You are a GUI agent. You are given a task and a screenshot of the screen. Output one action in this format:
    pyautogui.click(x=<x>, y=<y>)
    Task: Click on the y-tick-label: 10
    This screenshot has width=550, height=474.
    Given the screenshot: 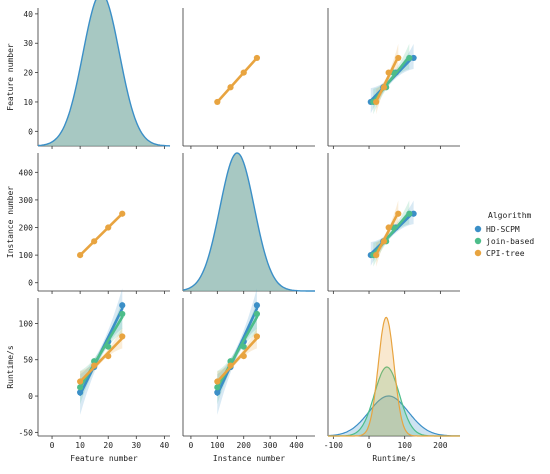 What is the action you would take?
    pyautogui.click(x=28, y=102)
    